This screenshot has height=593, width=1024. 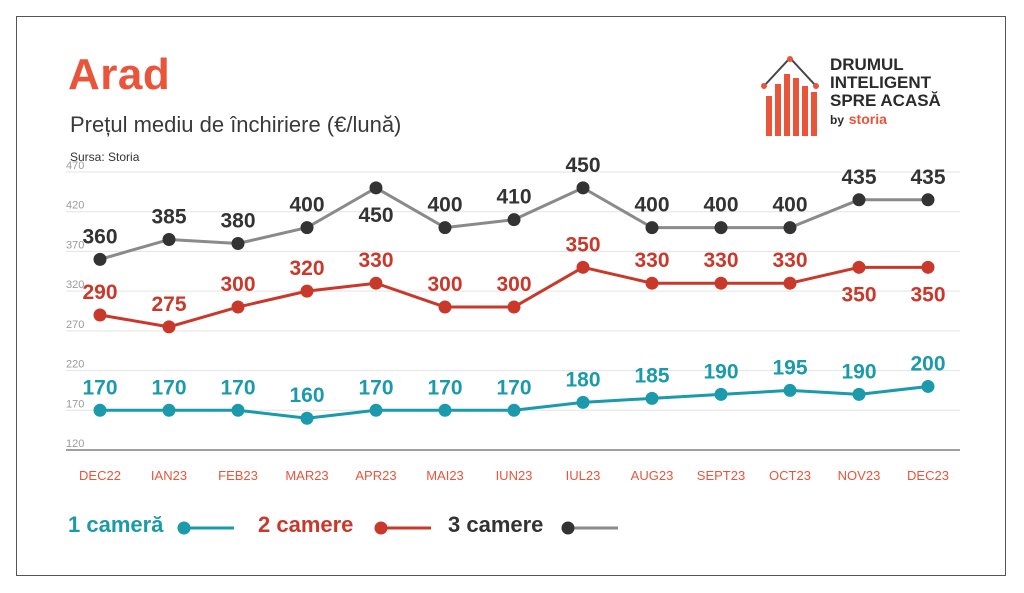 I want to click on x-tick-label: MAR23, so click(x=306, y=475).